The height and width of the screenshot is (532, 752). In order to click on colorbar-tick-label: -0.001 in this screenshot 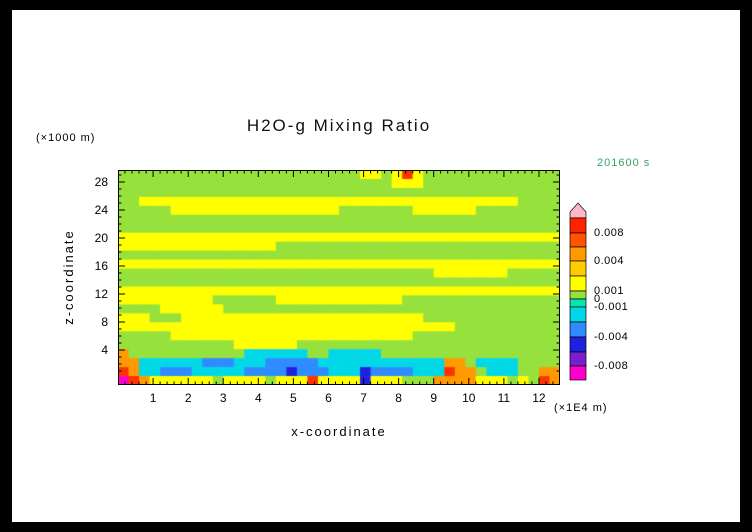, I will do `click(611, 307)`.